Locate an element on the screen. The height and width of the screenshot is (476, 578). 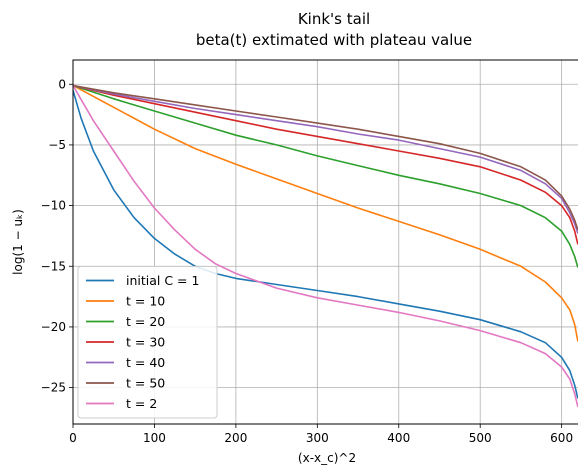
y-axis-label: log(1 − uₖ) is located at coordinates (18, 242).